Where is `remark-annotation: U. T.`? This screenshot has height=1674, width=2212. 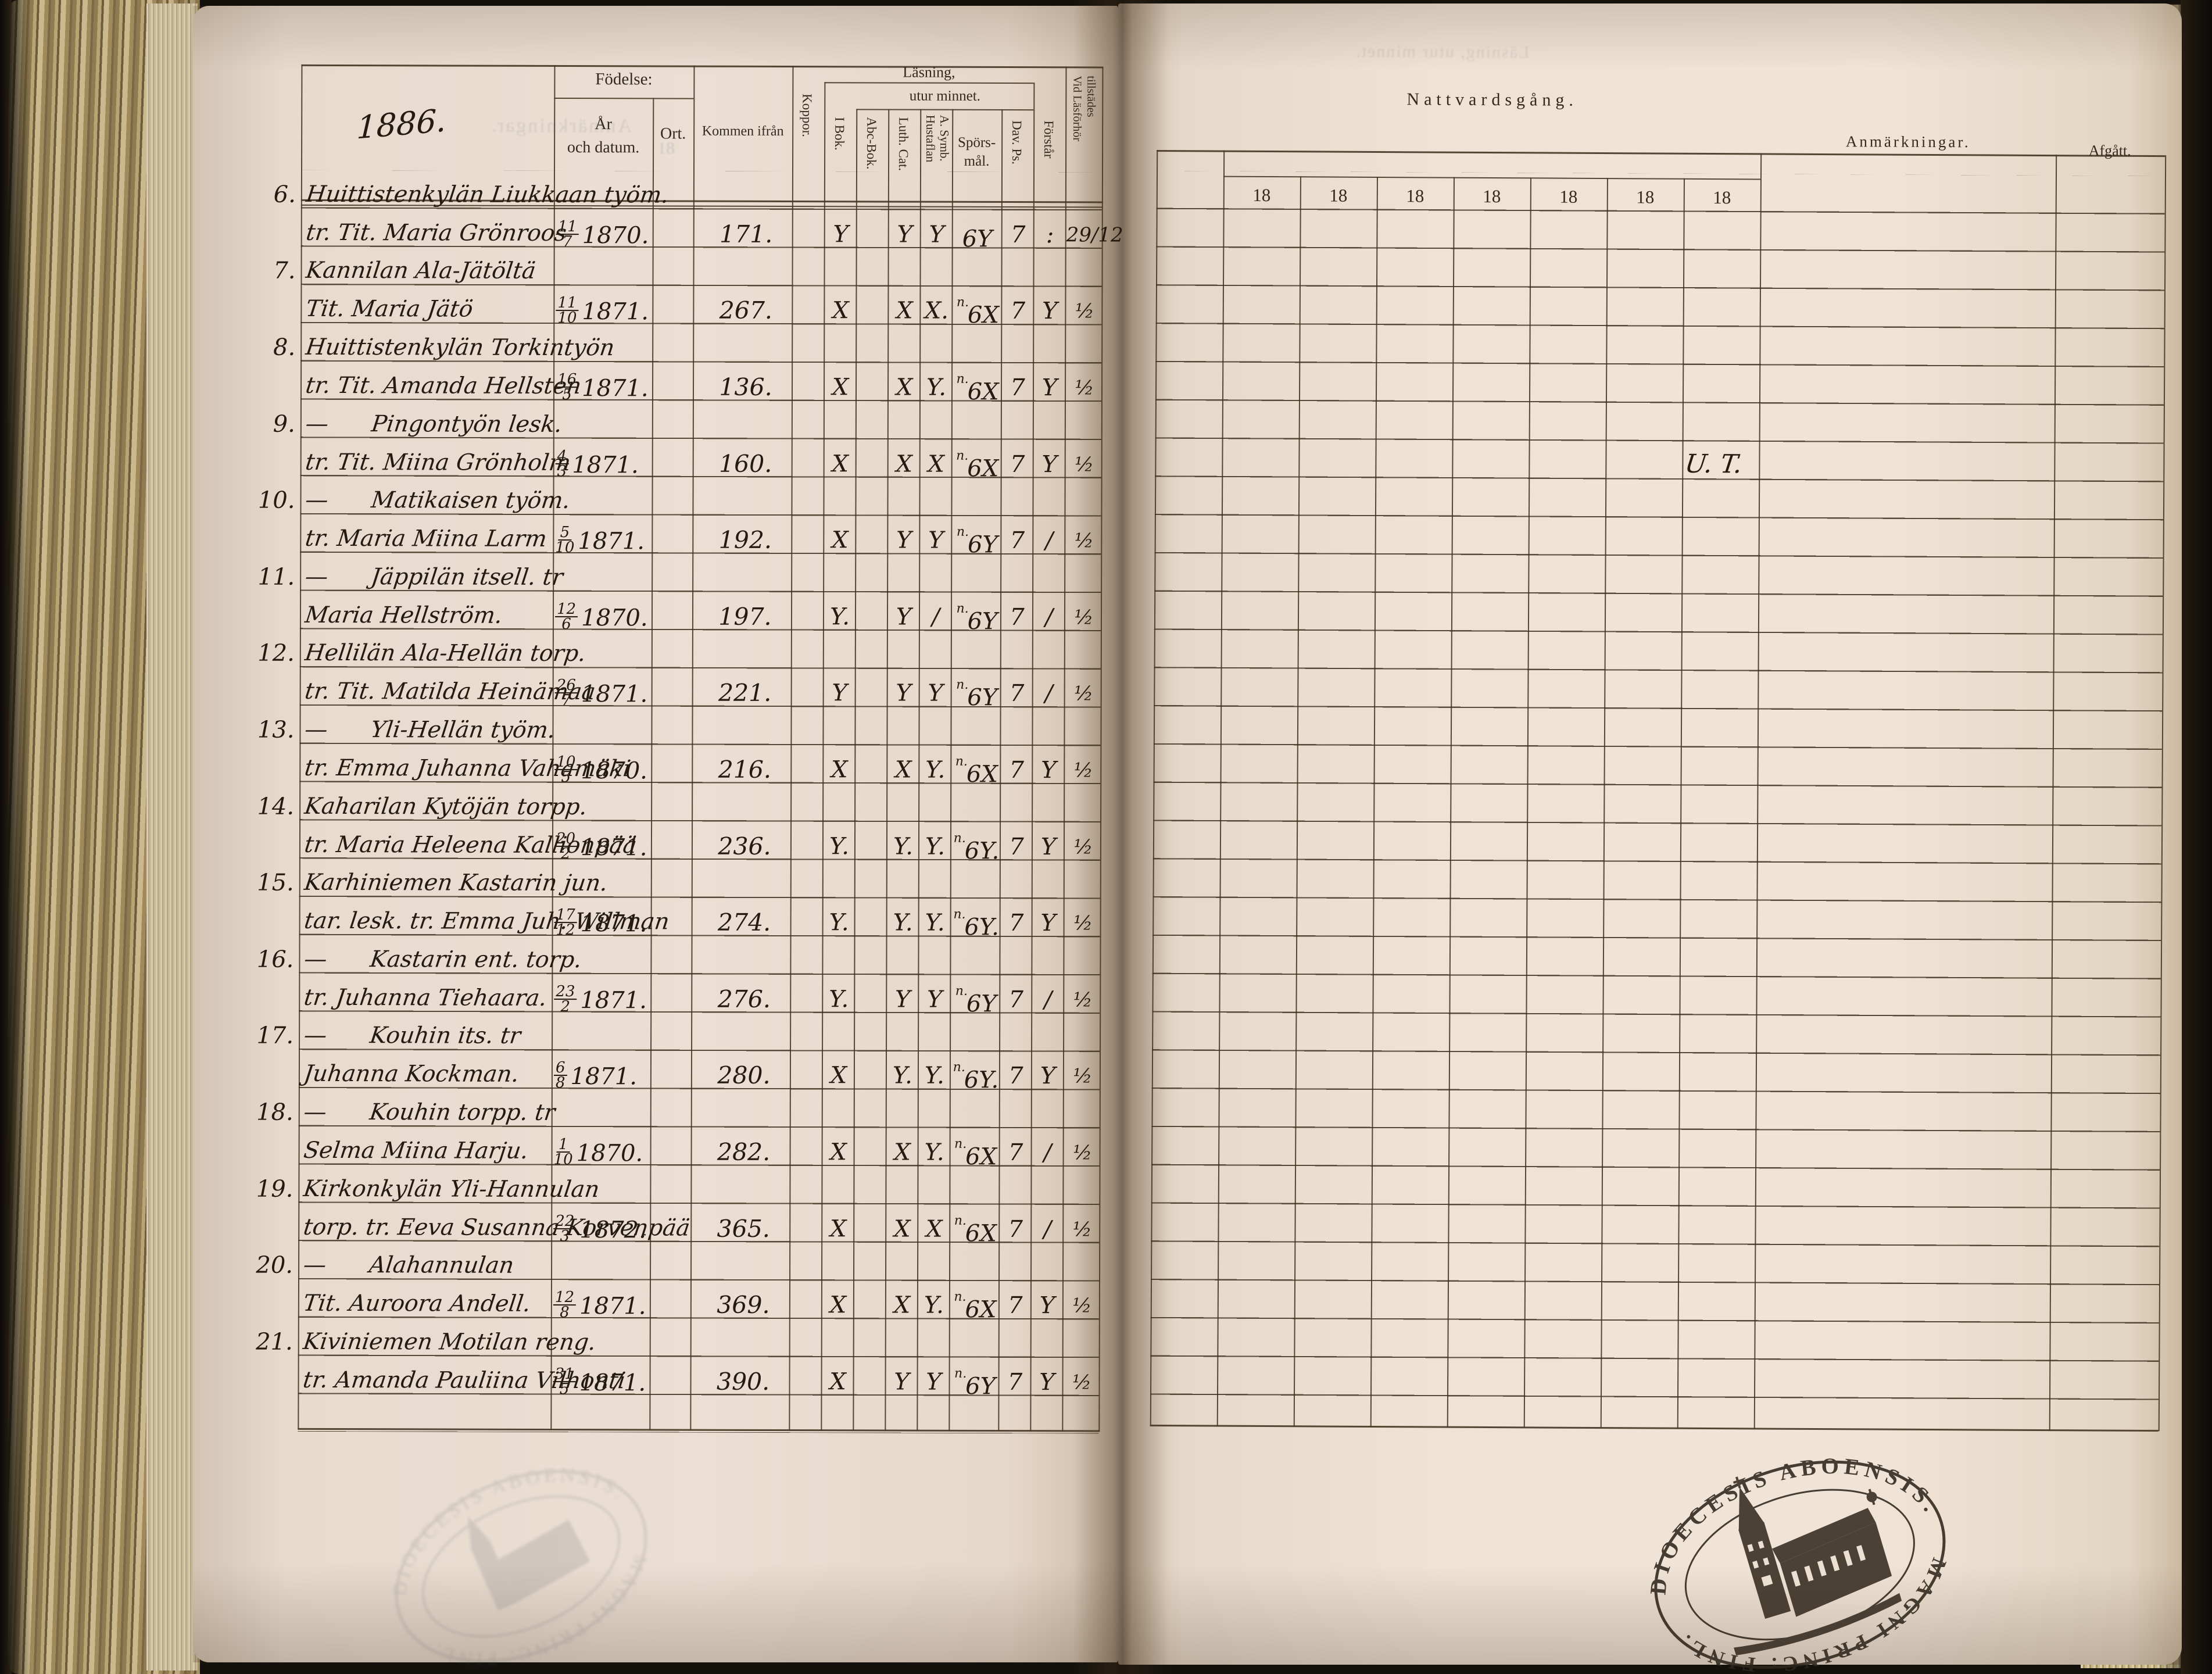
remark-annotation: U. T. is located at coordinates (1713, 464).